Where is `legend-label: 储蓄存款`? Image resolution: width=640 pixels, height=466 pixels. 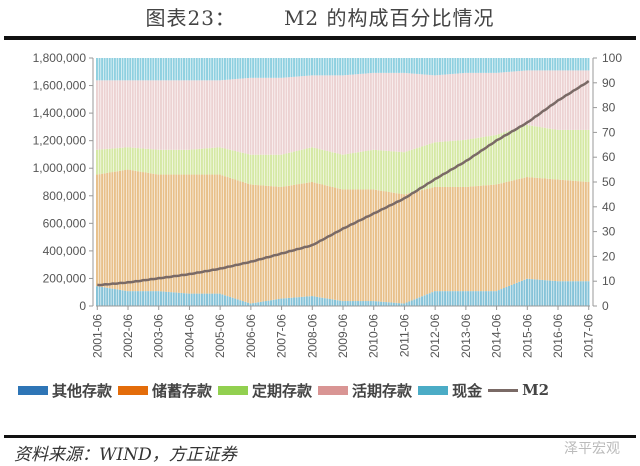 legend-label: 储蓄存款 is located at coordinates (182, 390).